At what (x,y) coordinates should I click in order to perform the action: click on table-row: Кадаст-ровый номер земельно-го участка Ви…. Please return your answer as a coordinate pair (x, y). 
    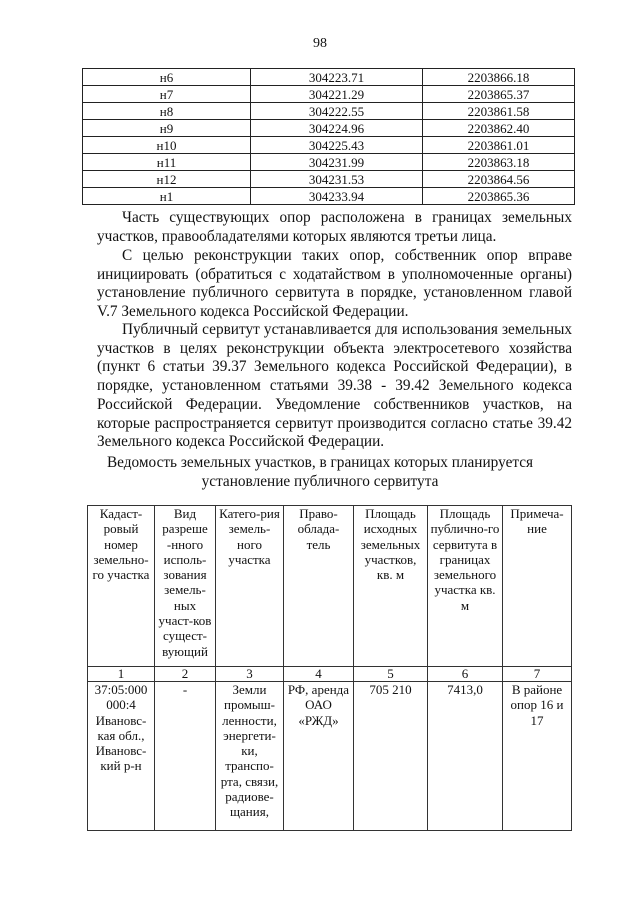
    Looking at the image, I should click on (329, 586).